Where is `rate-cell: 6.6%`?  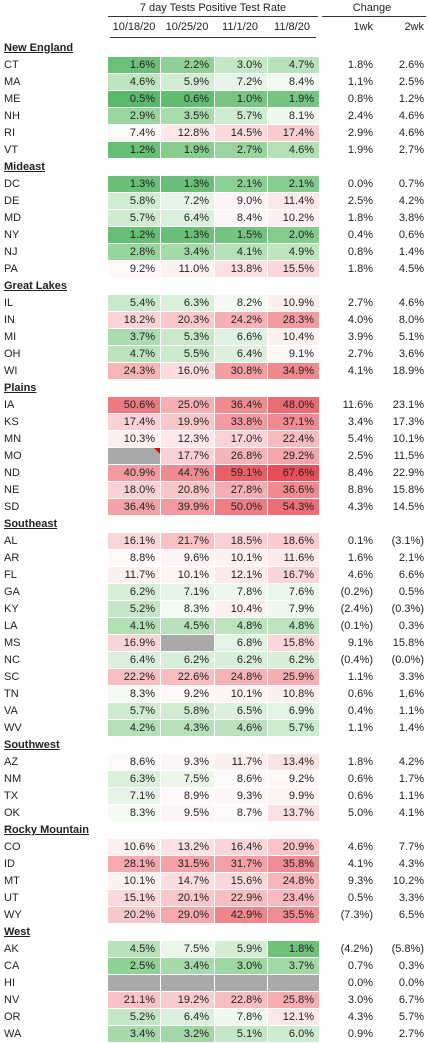
rate-cell: 6.6% is located at coordinates (241, 337).